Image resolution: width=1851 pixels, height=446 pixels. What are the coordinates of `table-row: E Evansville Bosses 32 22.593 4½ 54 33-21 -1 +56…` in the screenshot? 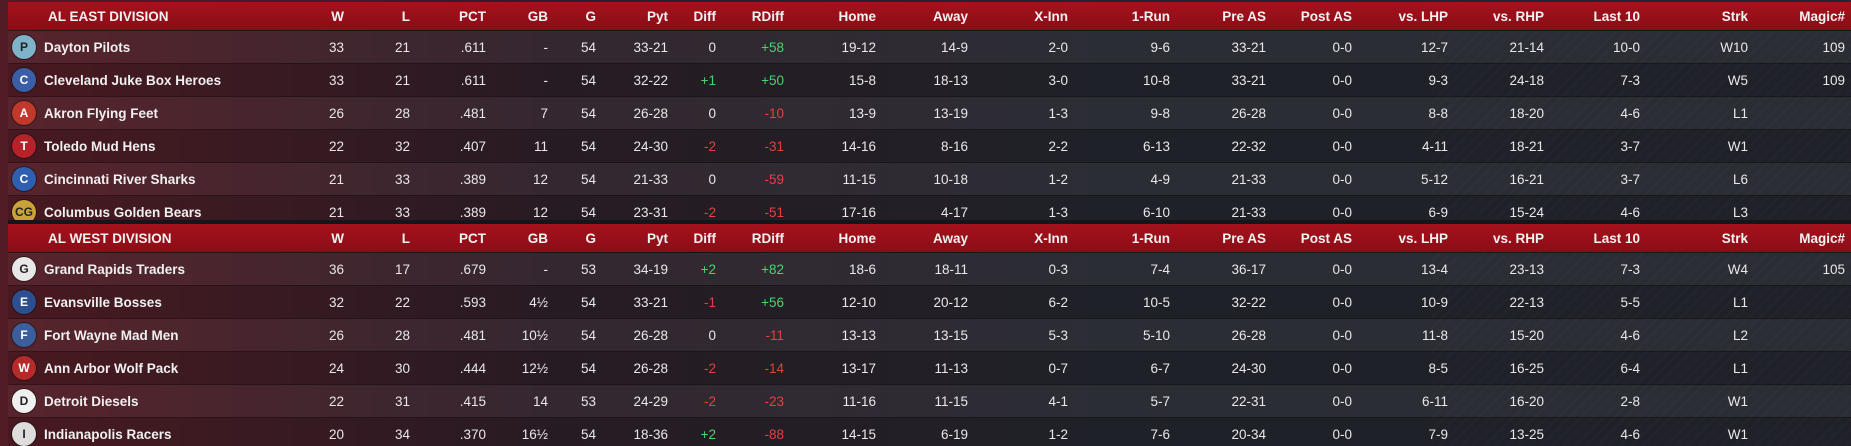 It's located at (929, 302).